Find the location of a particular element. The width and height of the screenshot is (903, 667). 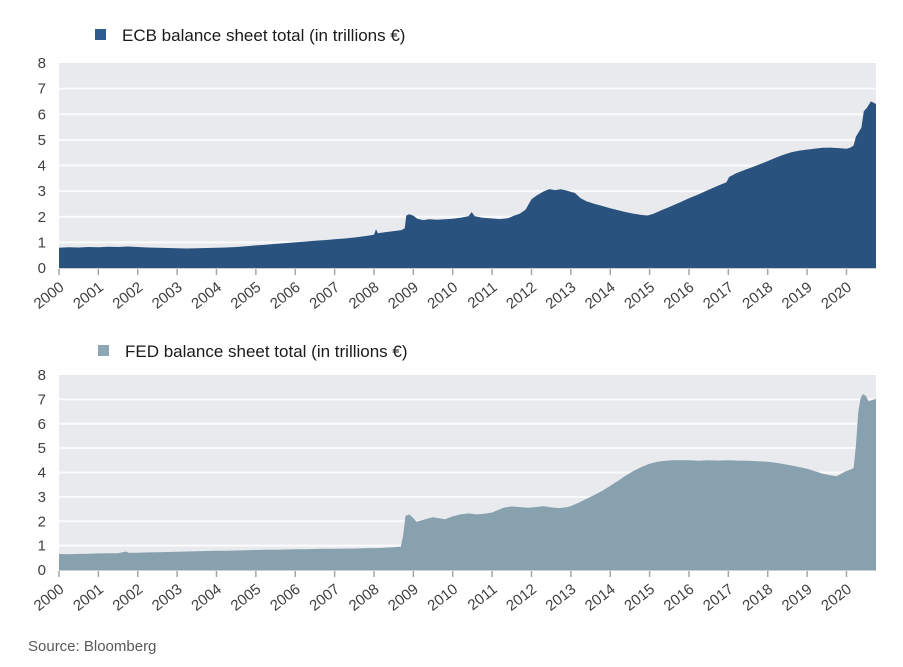

ecb-x-tick-label: 2019 is located at coordinates (797, 296).